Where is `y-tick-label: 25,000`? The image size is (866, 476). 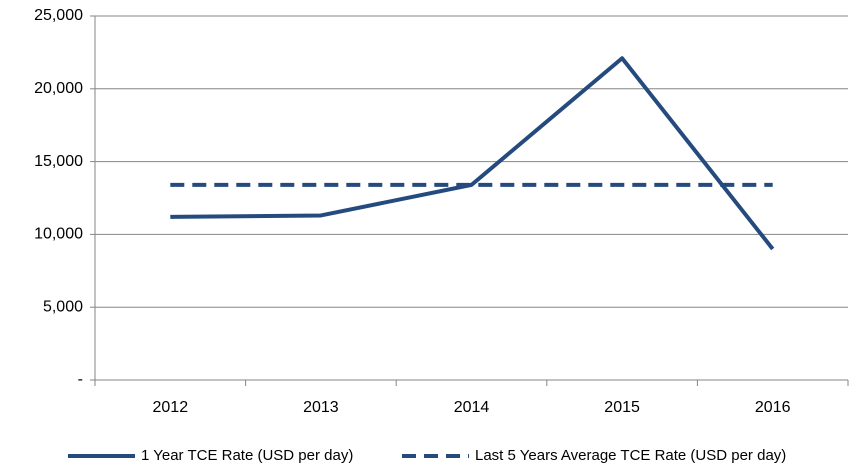 y-tick-label: 25,000 is located at coordinates (58, 15).